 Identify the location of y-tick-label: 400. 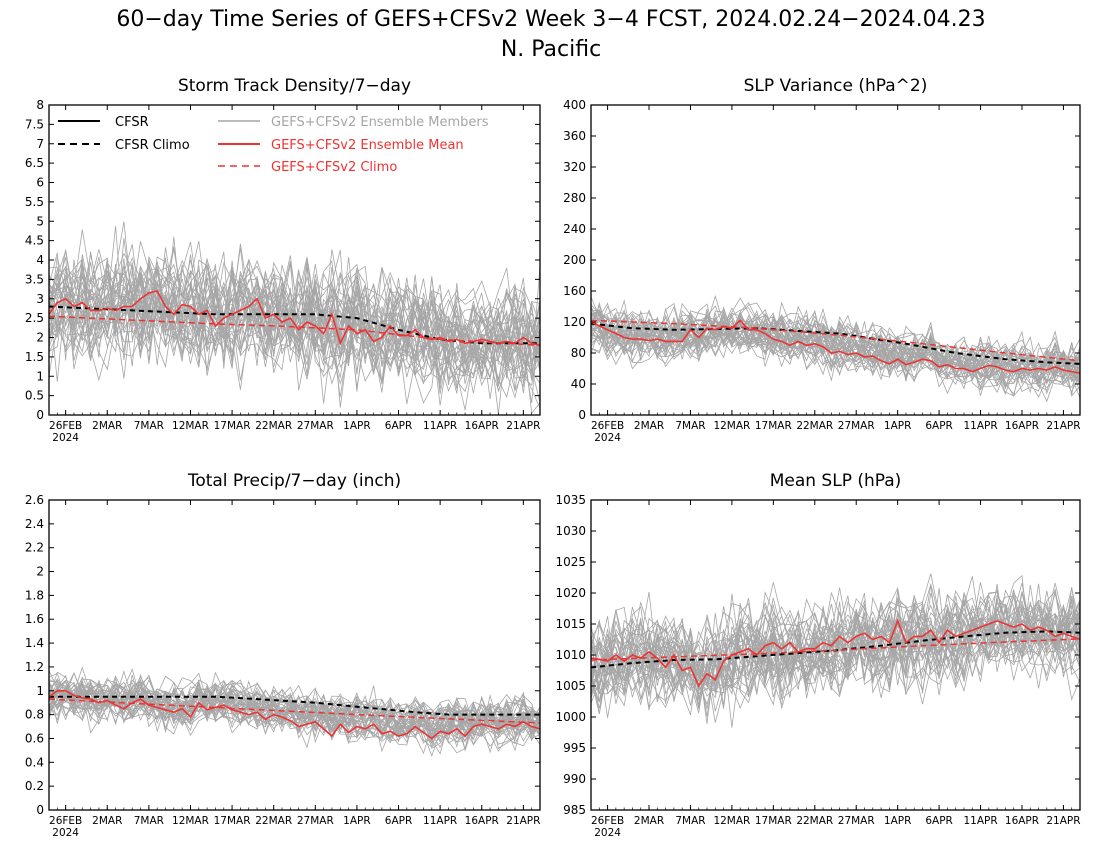
(574, 105).